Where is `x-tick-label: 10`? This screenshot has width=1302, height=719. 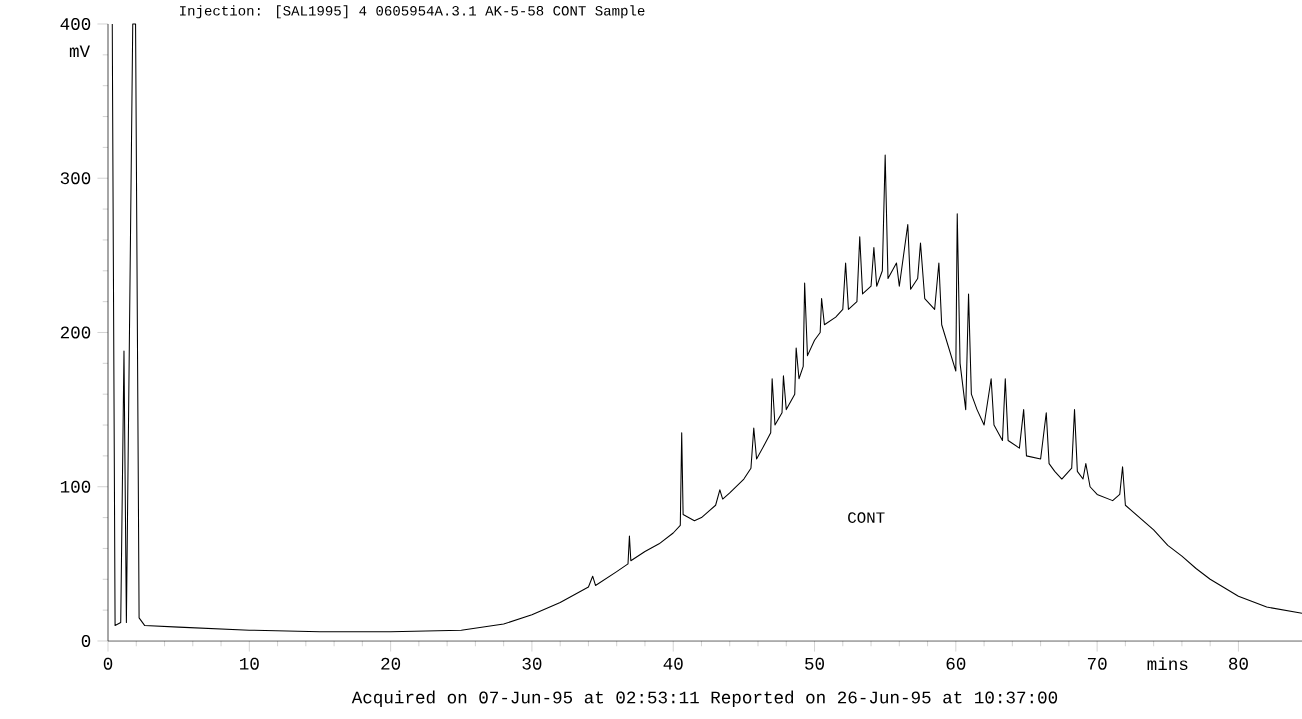 x-tick-label: 10 is located at coordinates (249, 663).